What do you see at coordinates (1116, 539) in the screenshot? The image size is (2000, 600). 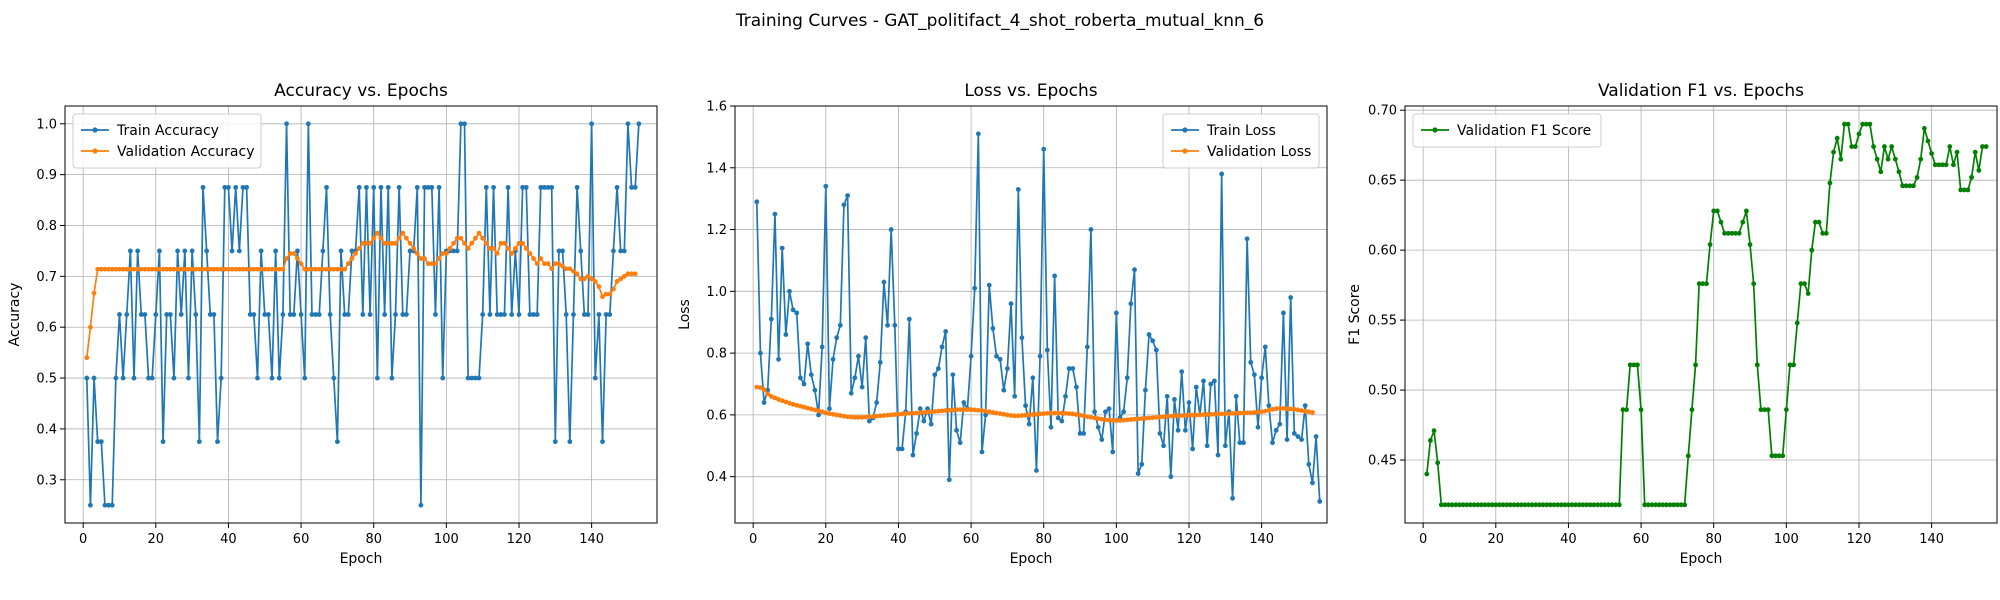 I see `loss-xtick-label: 100` at bounding box center [1116, 539].